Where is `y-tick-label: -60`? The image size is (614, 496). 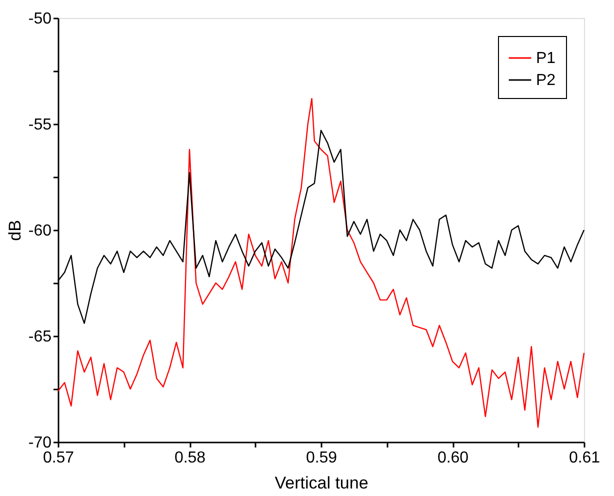
y-tick-label: -60 is located at coordinates (40, 231).